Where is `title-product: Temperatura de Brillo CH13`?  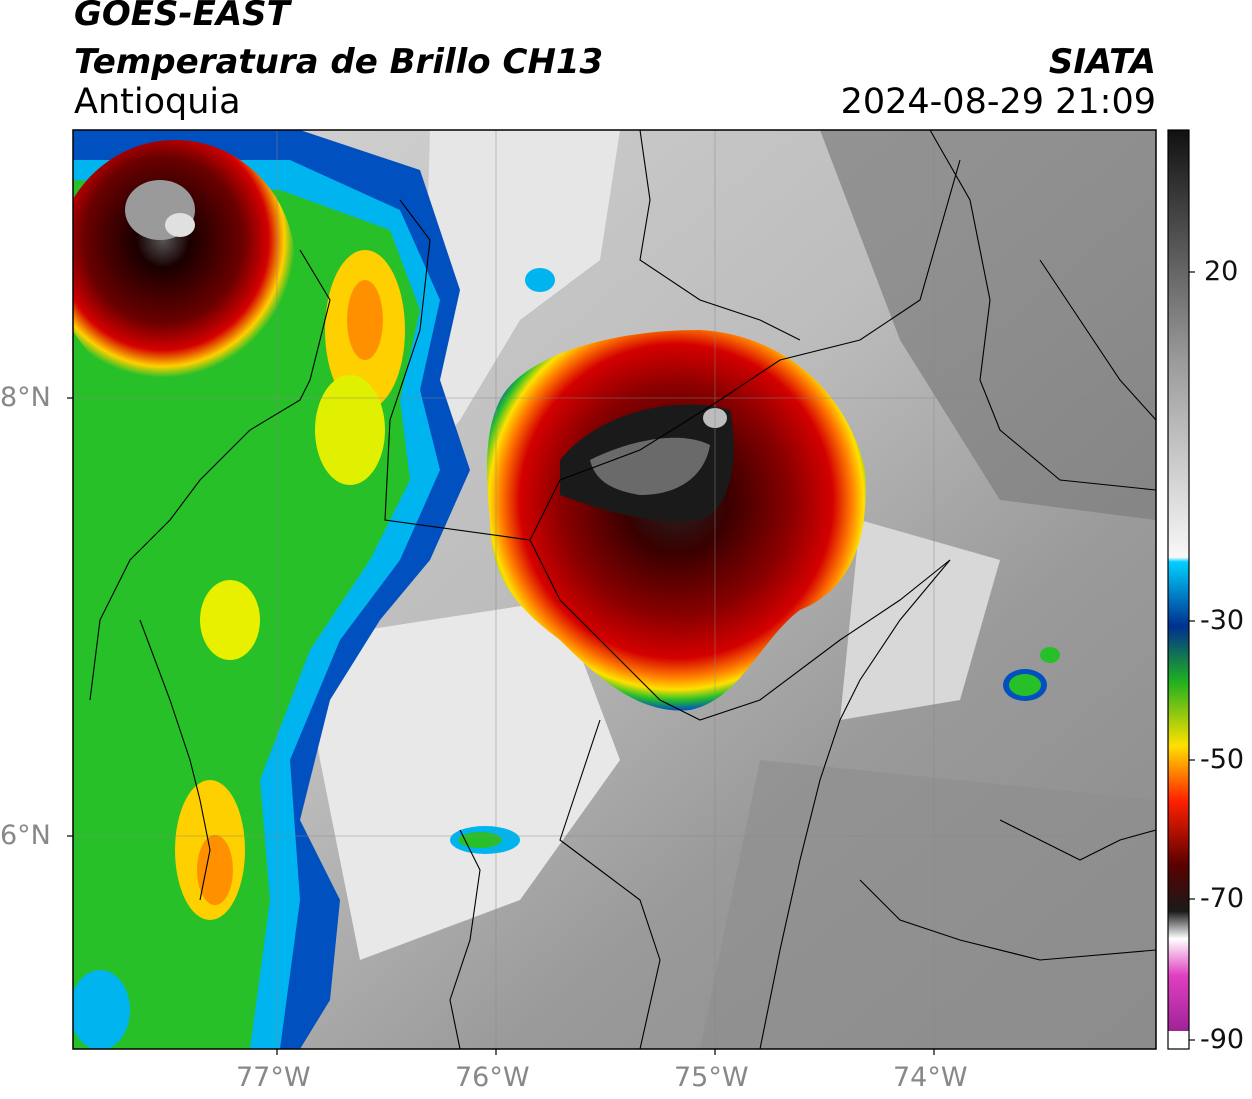
title-product: Temperatura de Brillo CH13 is located at coordinates (339, 62).